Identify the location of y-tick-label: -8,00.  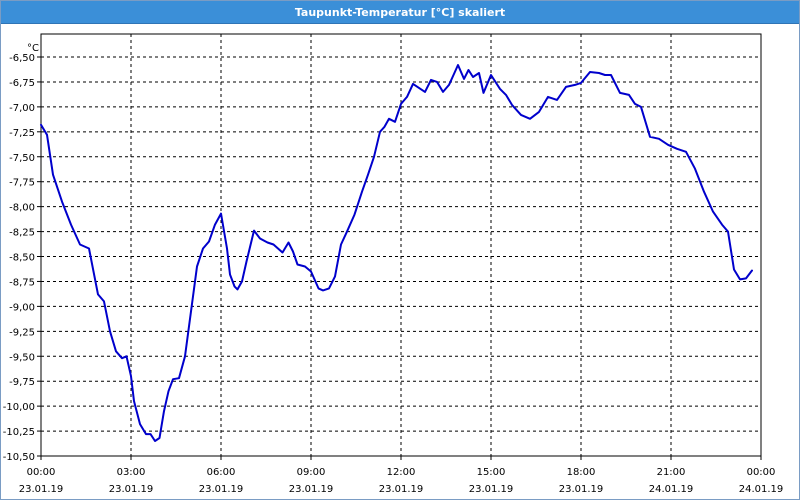
(22, 208).